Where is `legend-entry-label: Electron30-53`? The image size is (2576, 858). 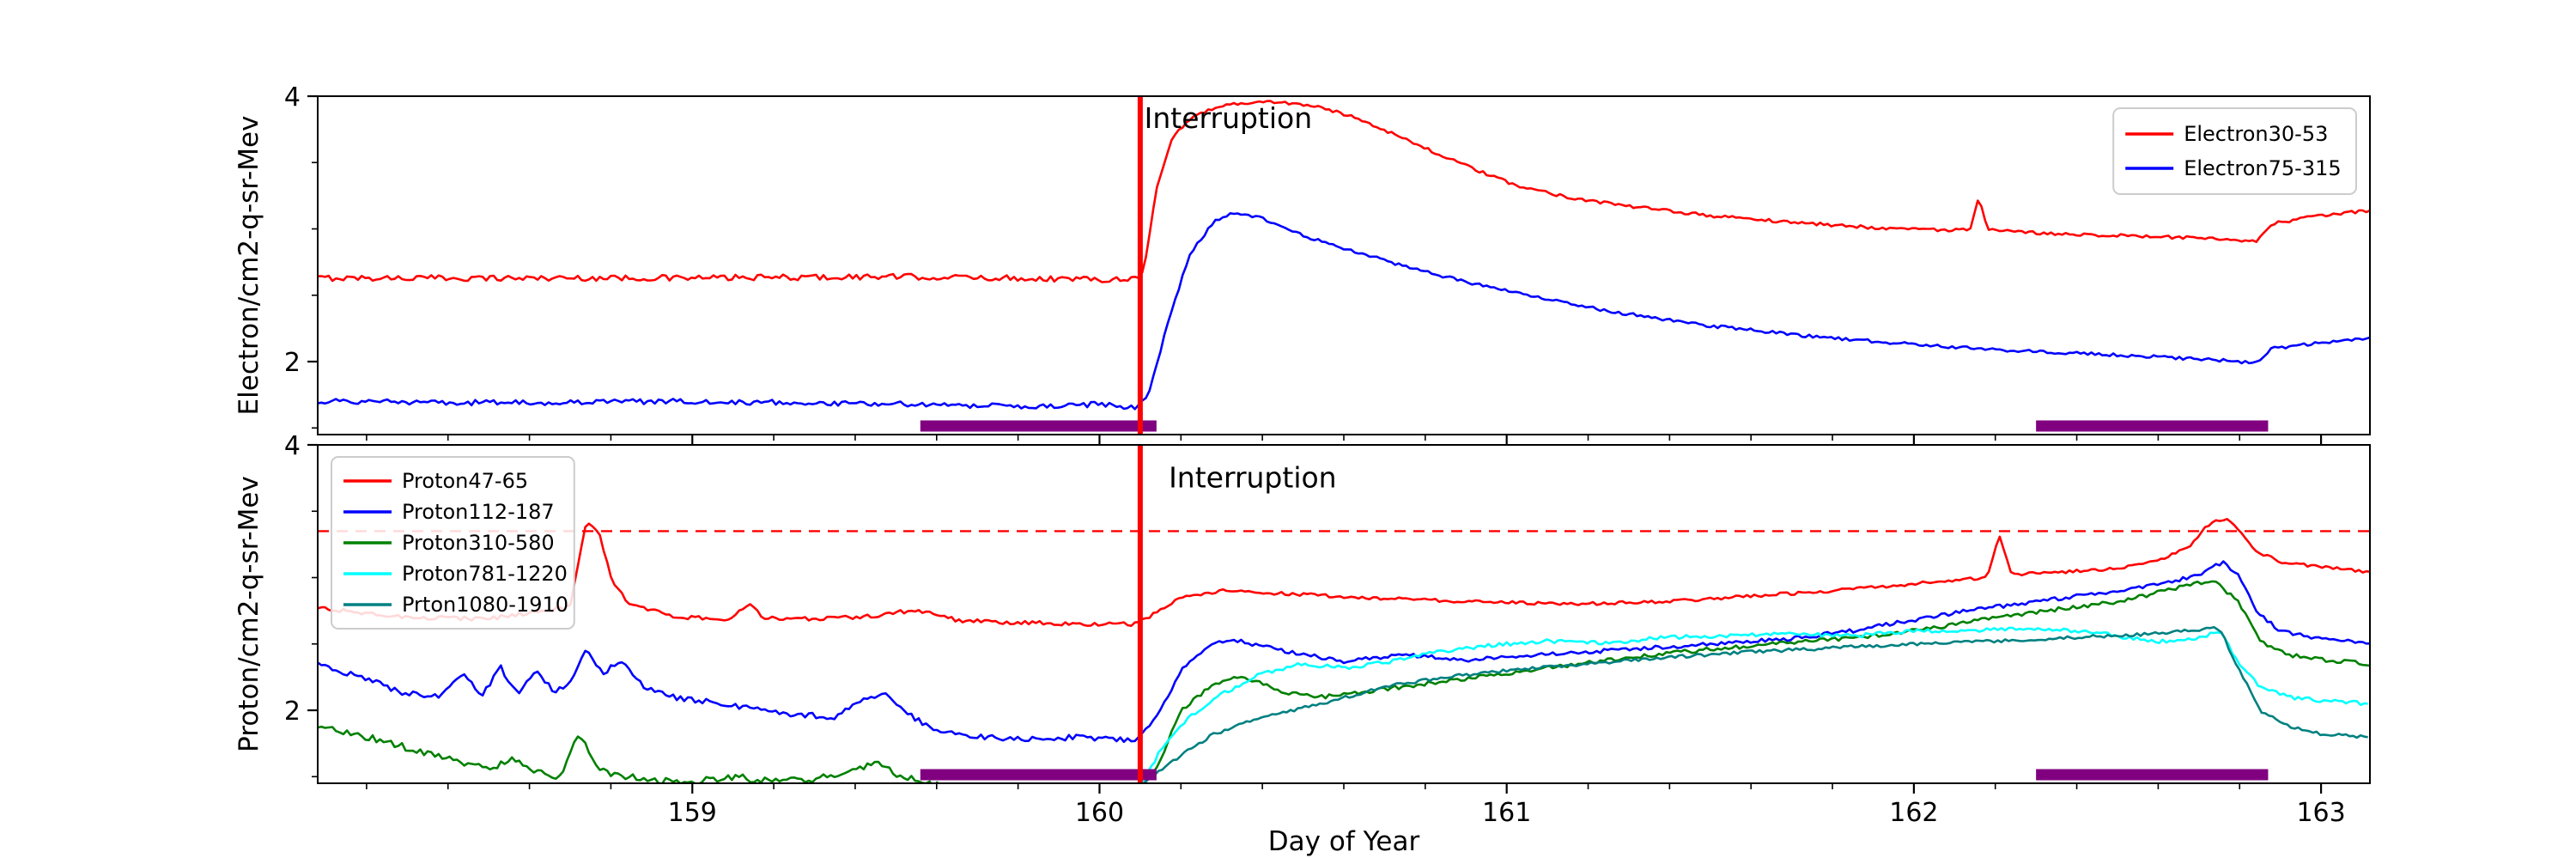 legend-entry-label: Electron30-53 is located at coordinates (2256, 134).